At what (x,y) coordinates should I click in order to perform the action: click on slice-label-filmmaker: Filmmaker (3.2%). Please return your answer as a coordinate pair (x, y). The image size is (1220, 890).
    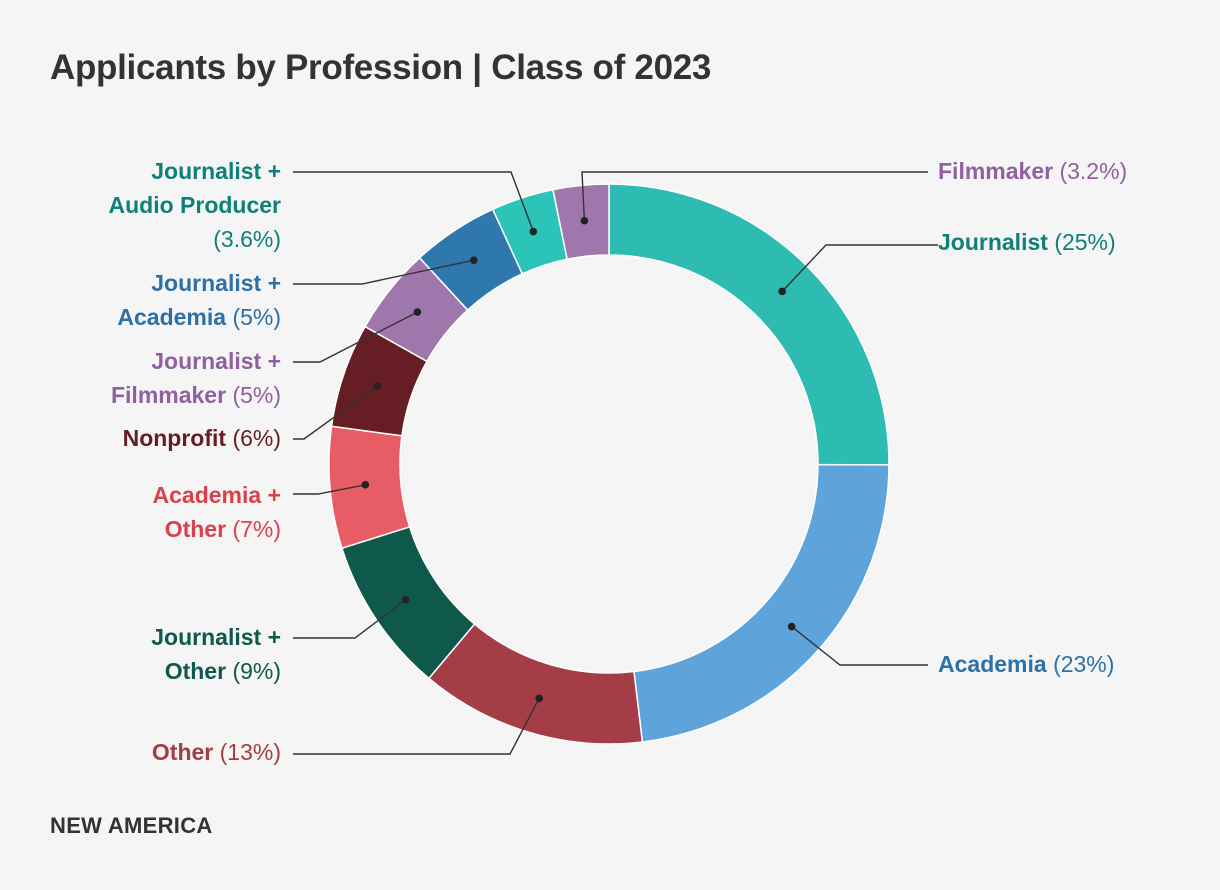
    Looking at the image, I should click on (1032, 171).